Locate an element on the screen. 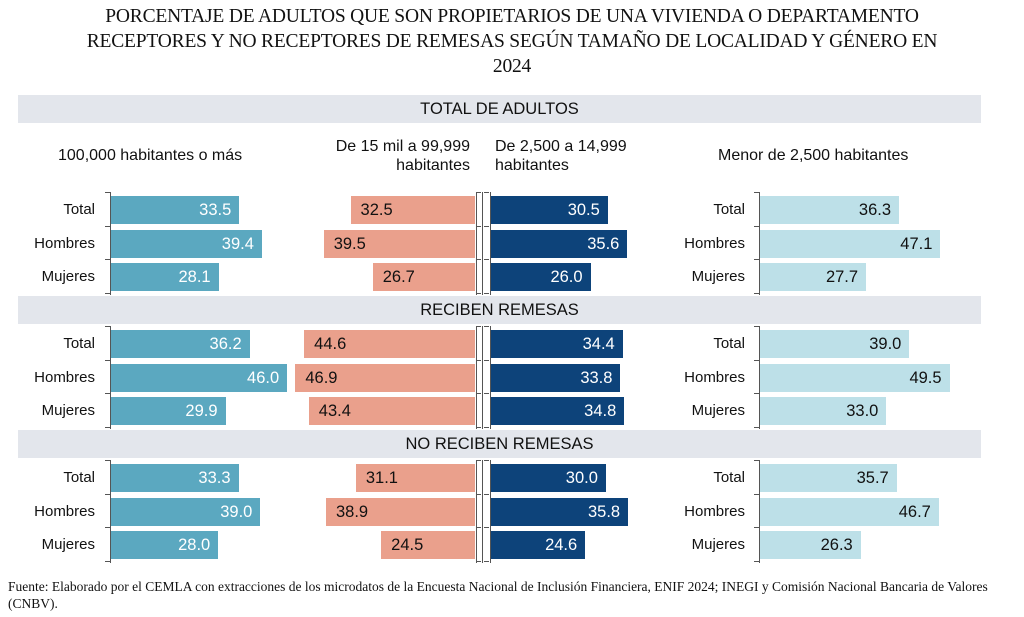 The height and width of the screenshot is (617, 1024). bar-value-label: 26.7 is located at coordinates (398, 277).